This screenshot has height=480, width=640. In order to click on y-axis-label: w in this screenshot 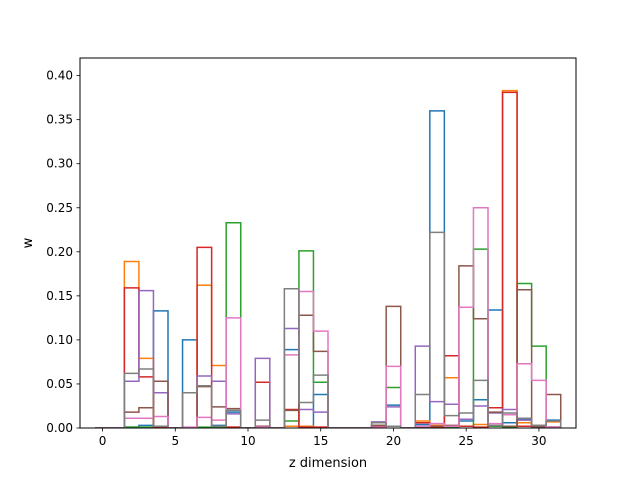, I will do `click(28, 242)`.